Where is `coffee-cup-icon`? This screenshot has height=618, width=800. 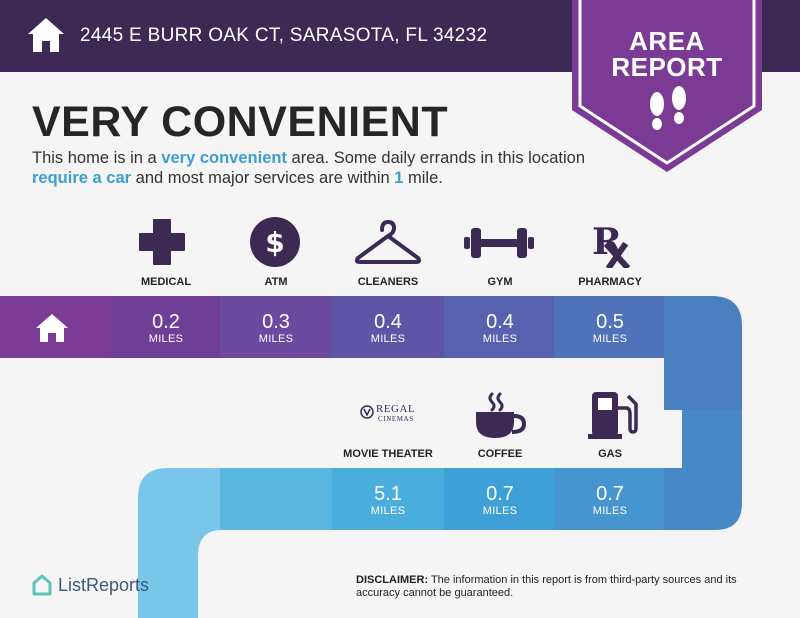
coffee-cup-icon is located at coordinates (501, 415).